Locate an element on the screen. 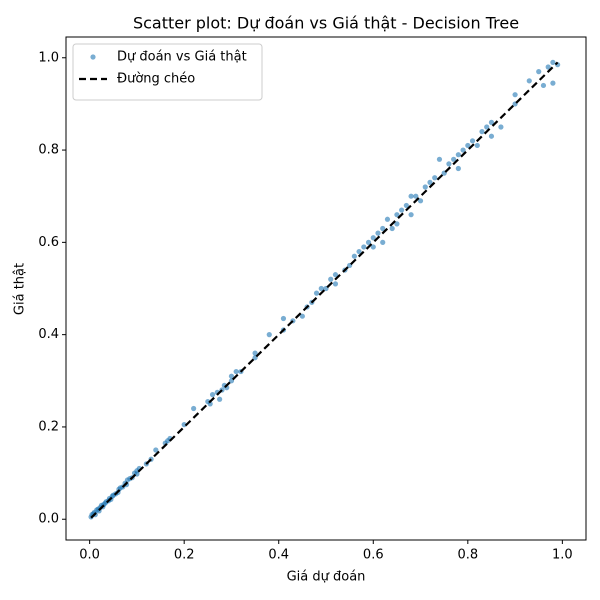 The height and width of the screenshot is (600, 600). x-tick-label: 0.8 is located at coordinates (467, 555).